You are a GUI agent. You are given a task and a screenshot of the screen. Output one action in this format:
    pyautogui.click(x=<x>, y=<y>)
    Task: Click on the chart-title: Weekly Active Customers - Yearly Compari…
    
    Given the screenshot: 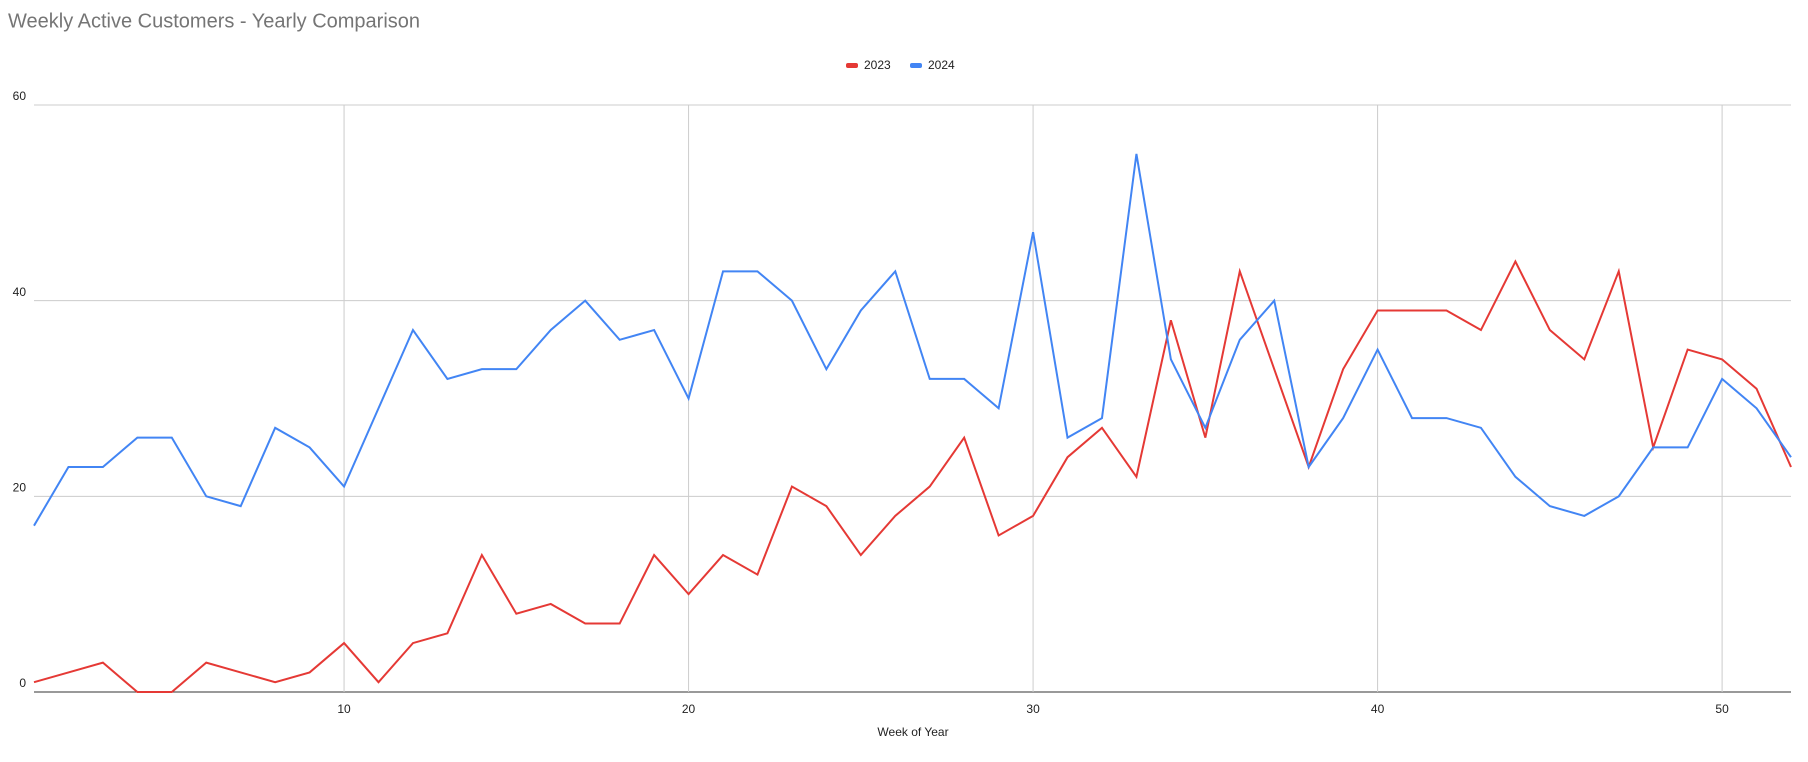 What is the action you would take?
    pyautogui.click(x=214, y=21)
    